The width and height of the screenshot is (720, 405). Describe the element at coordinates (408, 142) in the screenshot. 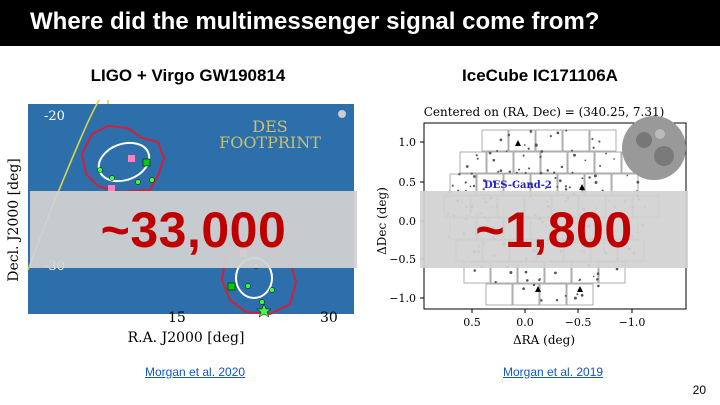

I see `dec-tick-label: 1.0` at that location.